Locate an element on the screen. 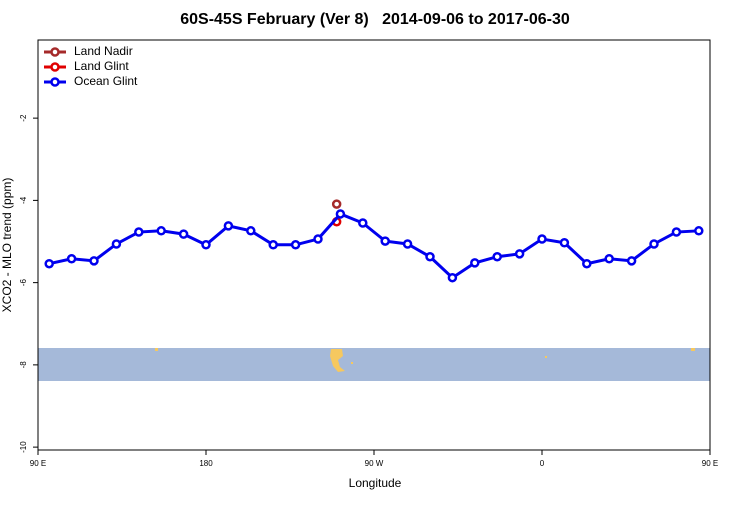  x-tick-label: 0 is located at coordinates (542, 463).